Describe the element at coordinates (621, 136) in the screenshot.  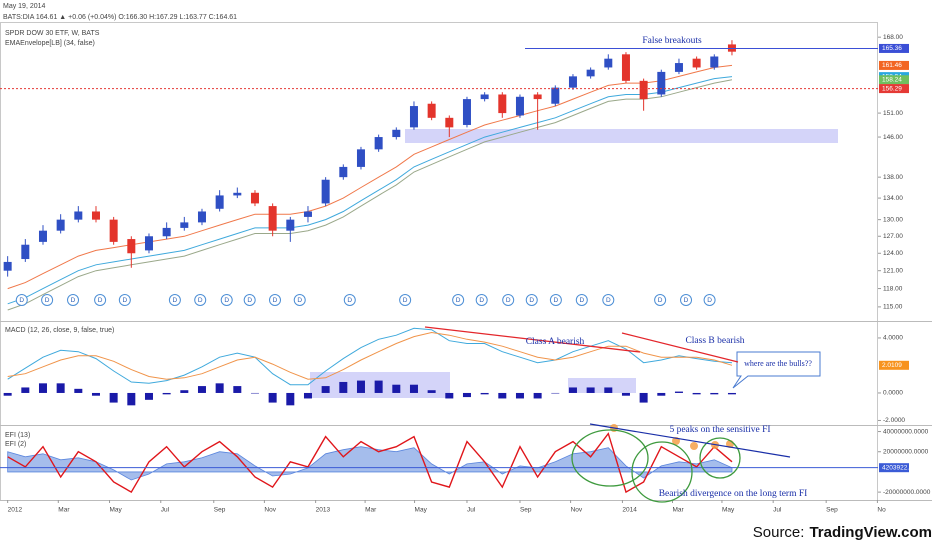
I see `support-zone` at that location.